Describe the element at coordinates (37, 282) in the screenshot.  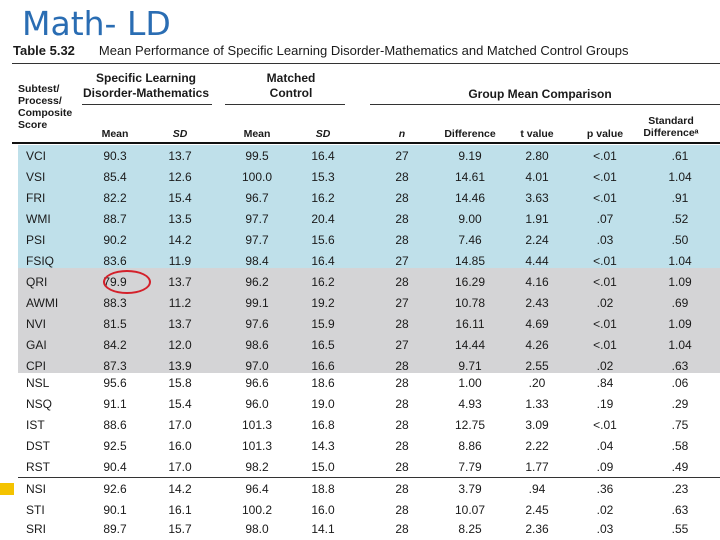
I see `cell-name: QRI` at that location.